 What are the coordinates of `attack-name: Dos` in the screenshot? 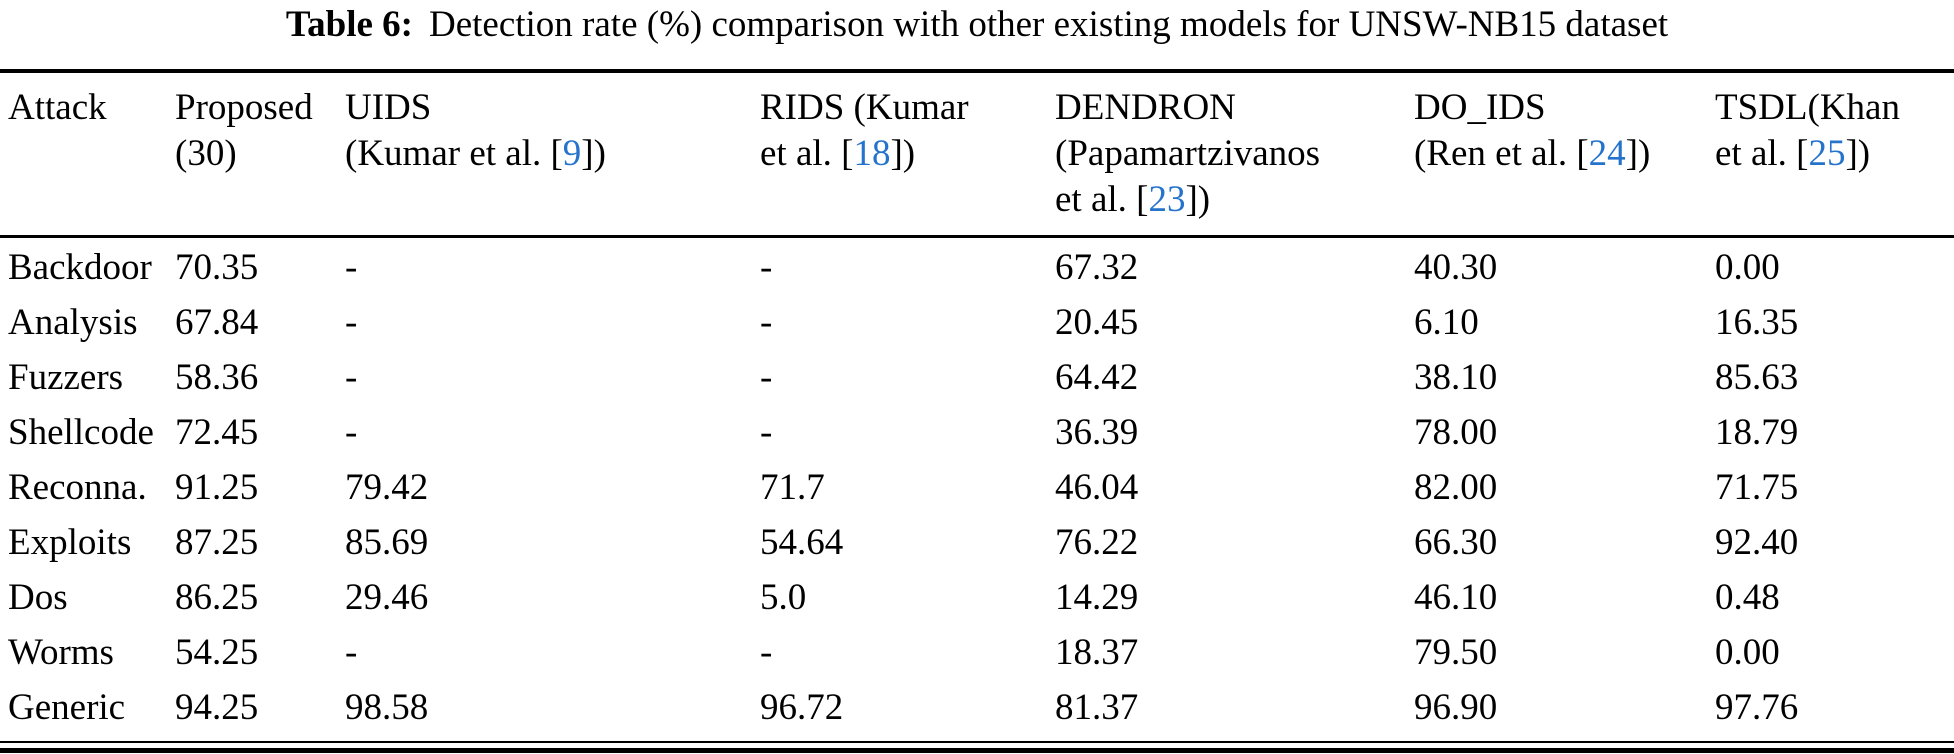 It's located at (38, 597).